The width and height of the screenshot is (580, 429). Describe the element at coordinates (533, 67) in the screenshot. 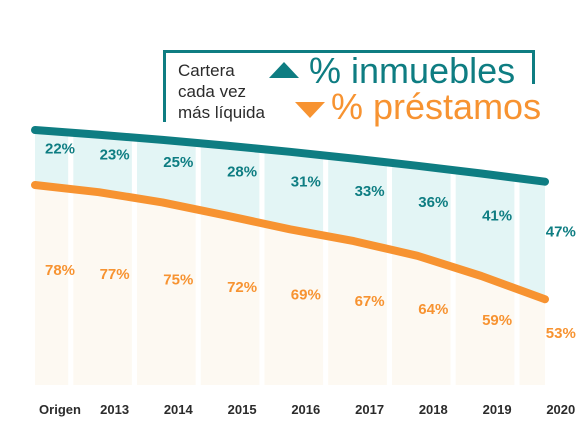

I see `legend-border-right` at that location.